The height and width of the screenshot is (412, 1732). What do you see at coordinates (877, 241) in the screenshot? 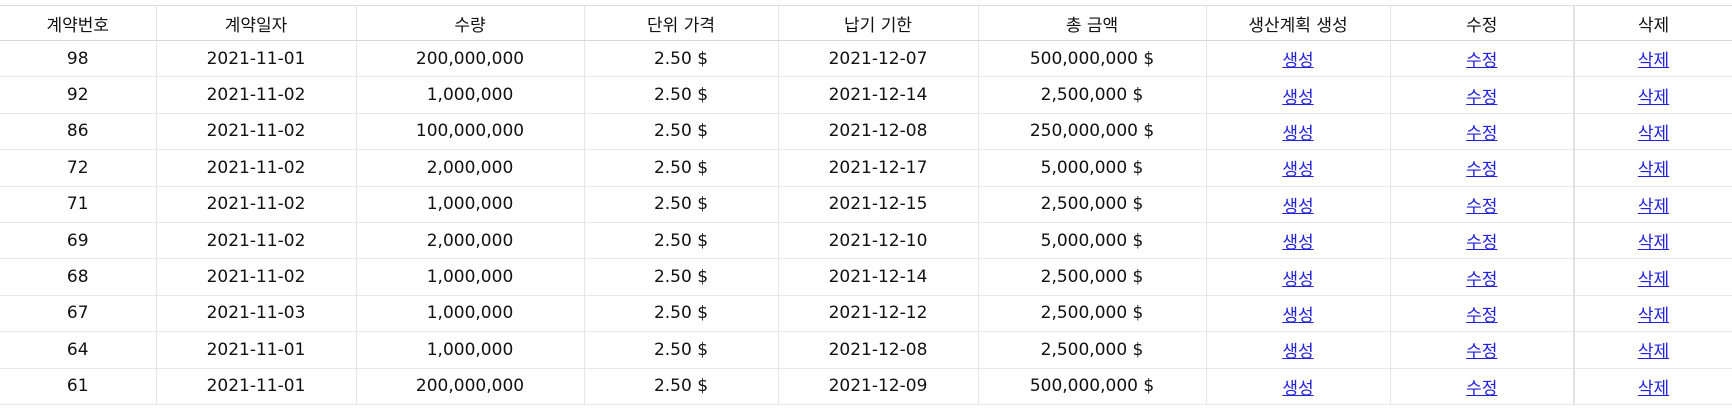
I see `cell-due-date: 2021-12-10` at bounding box center [877, 241].